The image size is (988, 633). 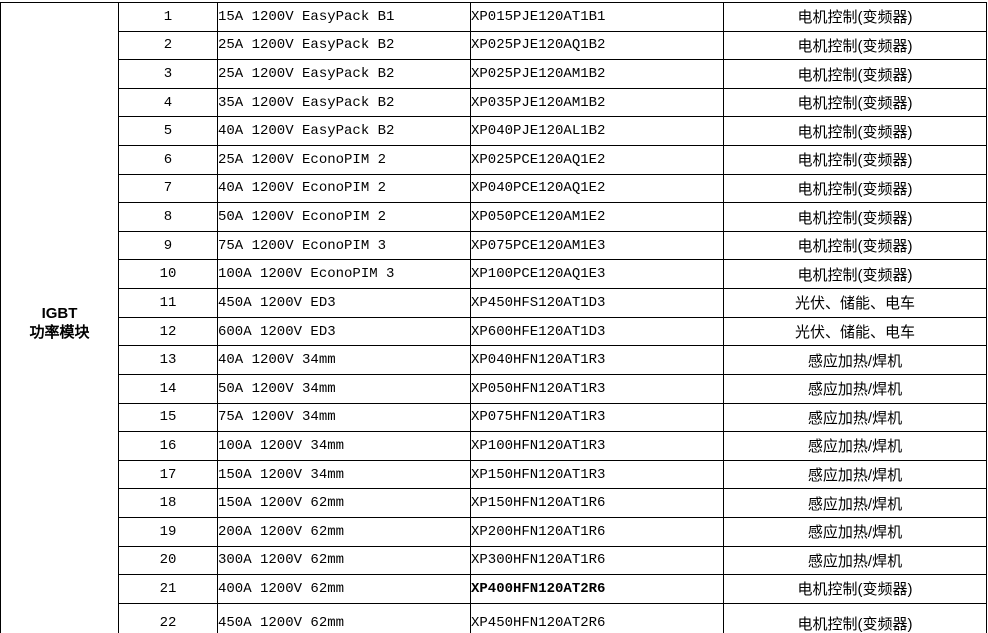 I want to click on part-number-cell: XP040PCE120AQ1E2, so click(x=597, y=188).